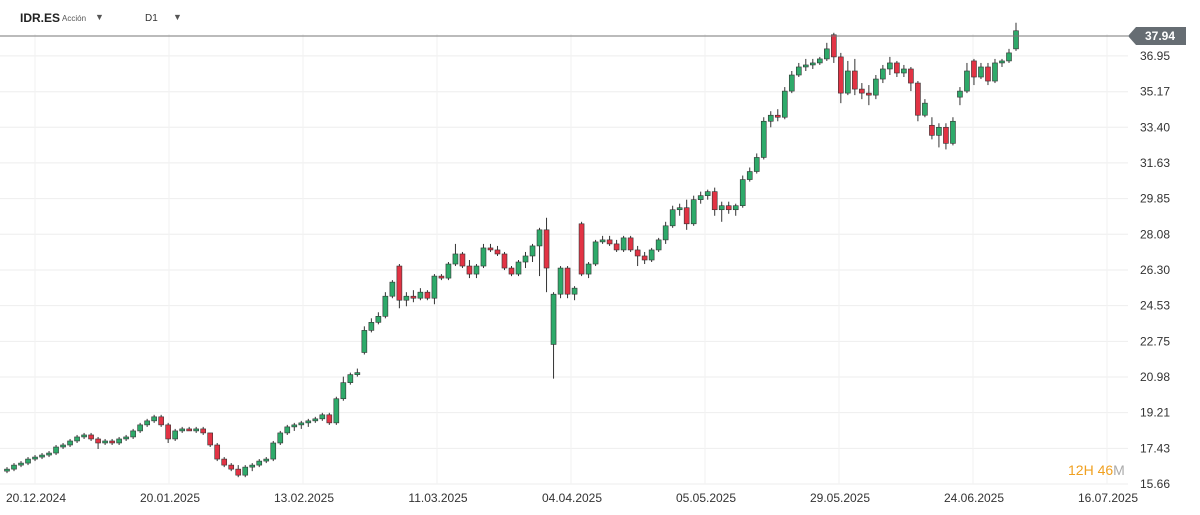  What do you see at coordinates (40, 18) in the screenshot?
I see `symbol-label: IDR.ES` at bounding box center [40, 18].